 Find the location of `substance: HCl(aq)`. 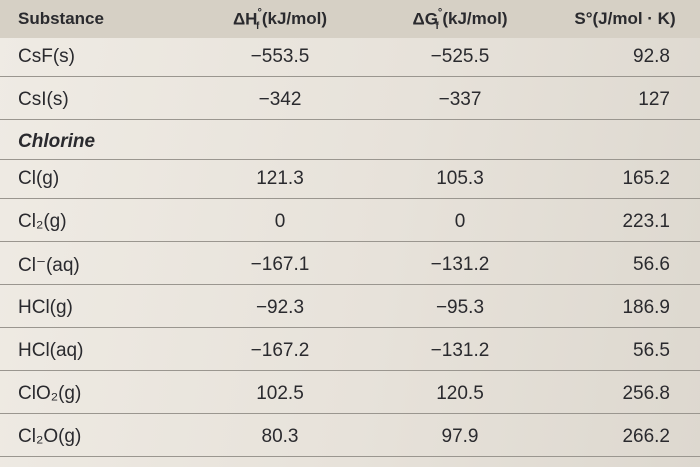

substance: HCl(aq) is located at coordinates (51, 350).